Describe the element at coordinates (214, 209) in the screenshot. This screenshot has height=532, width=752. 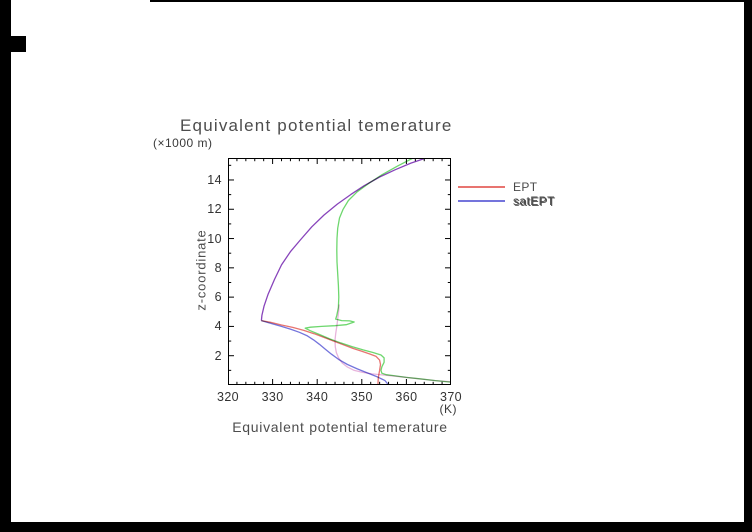
I see `y-tick-label: 12` at that location.